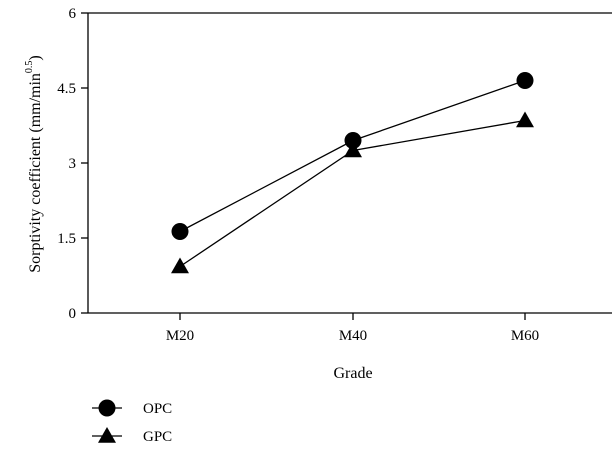 The image size is (612, 449). I want to click on y-tick-label: 4.5, so click(66, 89).